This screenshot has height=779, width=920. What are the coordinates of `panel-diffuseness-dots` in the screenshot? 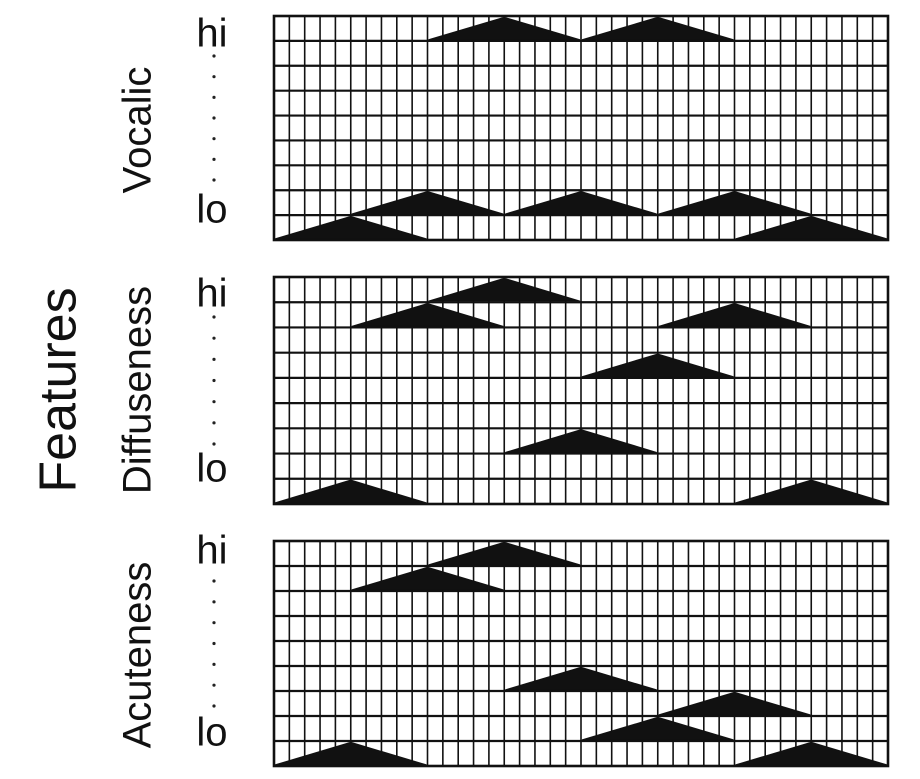 It's located at (214, 380).